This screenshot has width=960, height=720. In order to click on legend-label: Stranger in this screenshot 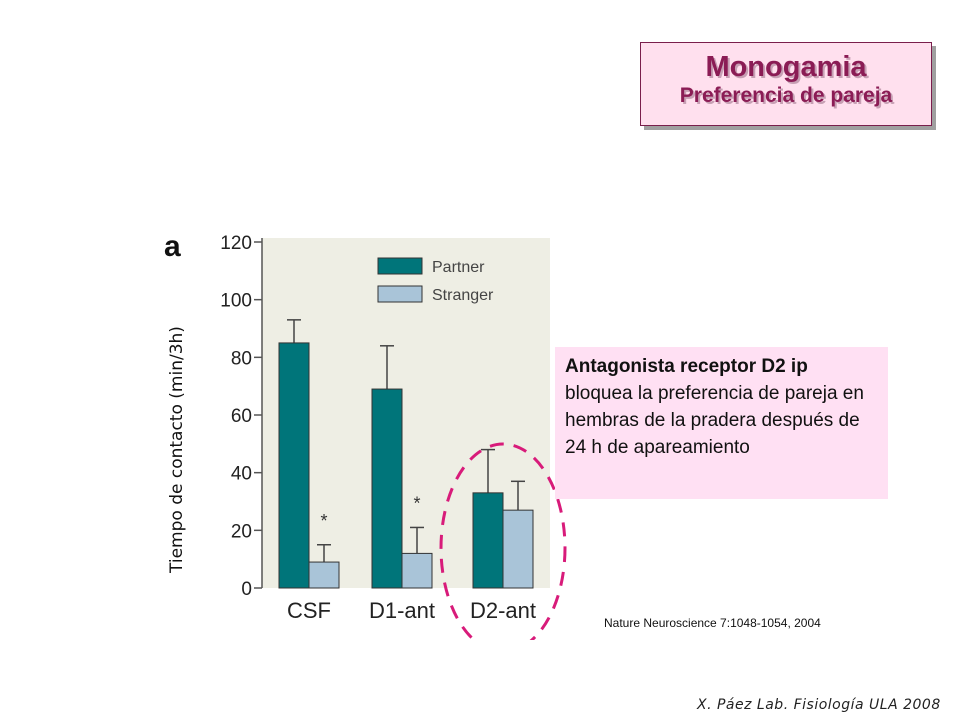, I will do `click(463, 295)`.